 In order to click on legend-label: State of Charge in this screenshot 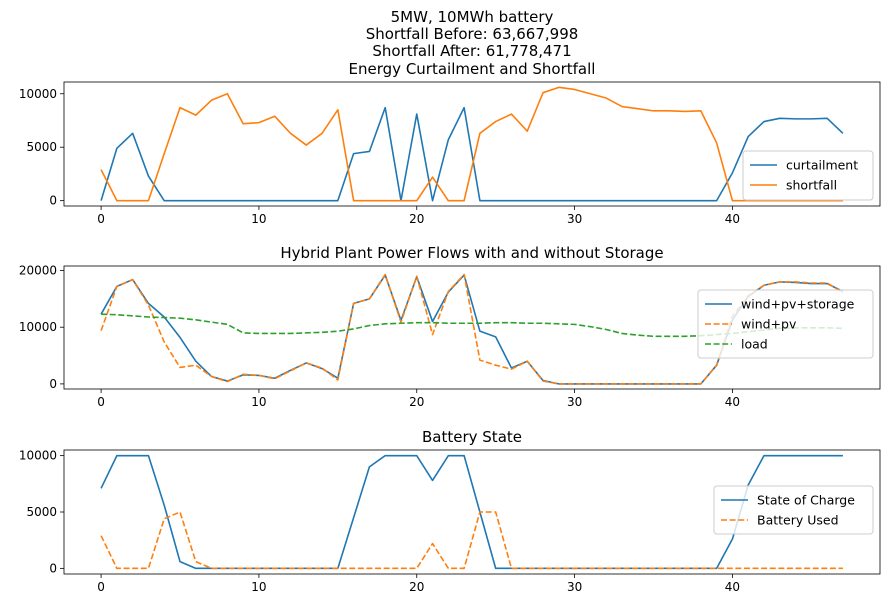, I will do `click(806, 500)`.